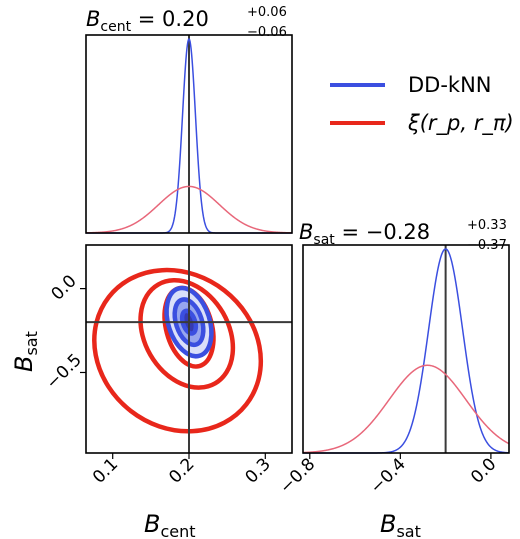 Image resolution: width=520 pixels, height=539 pixels. What do you see at coordinates (181, 470) in the screenshot?
I see `xtick-label-joint: 0.2` at bounding box center [181, 470].